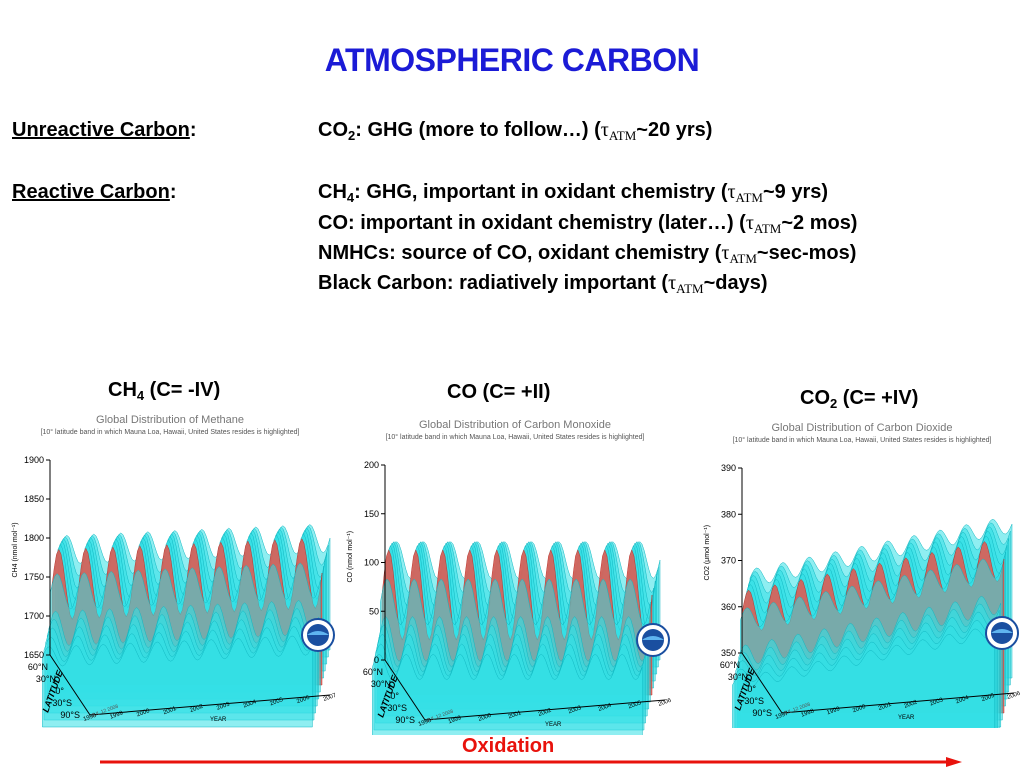  Describe the element at coordinates (782, 715) in the screenshot. I see `year-tick-label: 1997` at that location.